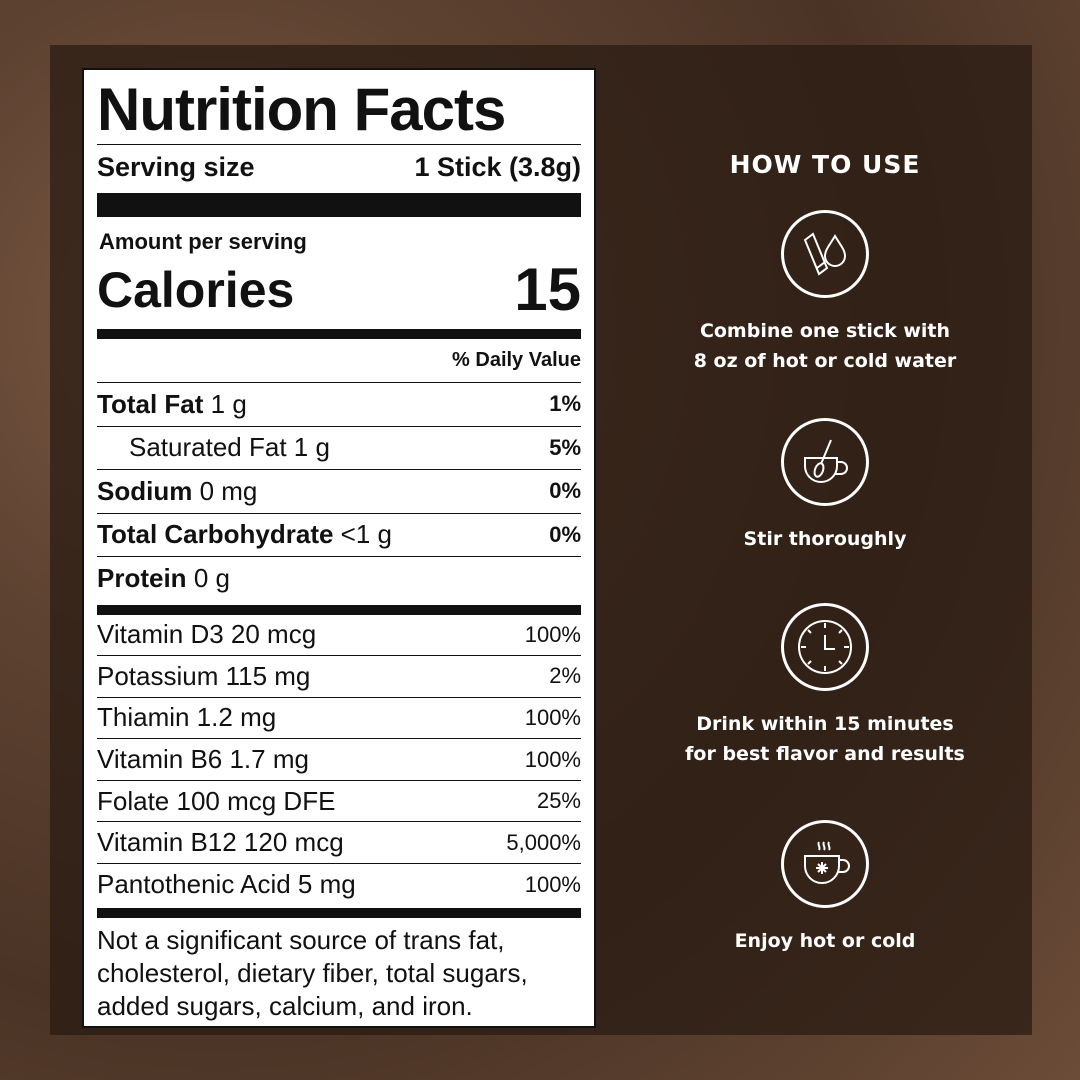 Image resolution: width=1080 pixels, height=1080 pixels. What do you see at coordinates (825, 164) in the screenshot?
I see `how-to-use-title: HOW TO USE` at bounding box center [825, 164].